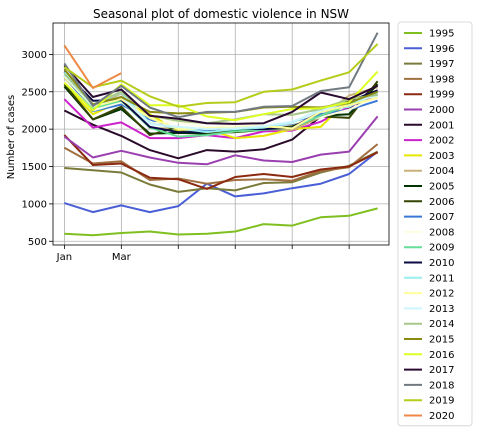  What do you see at coordinates (441, 401) in the screenshot?
I see `legend-label-2019: 2019` at bounding box center [441, 401].